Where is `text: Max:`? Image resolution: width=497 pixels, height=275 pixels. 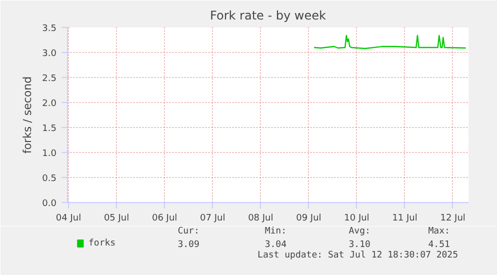
text: Max: is located at coordinates (439, 231).